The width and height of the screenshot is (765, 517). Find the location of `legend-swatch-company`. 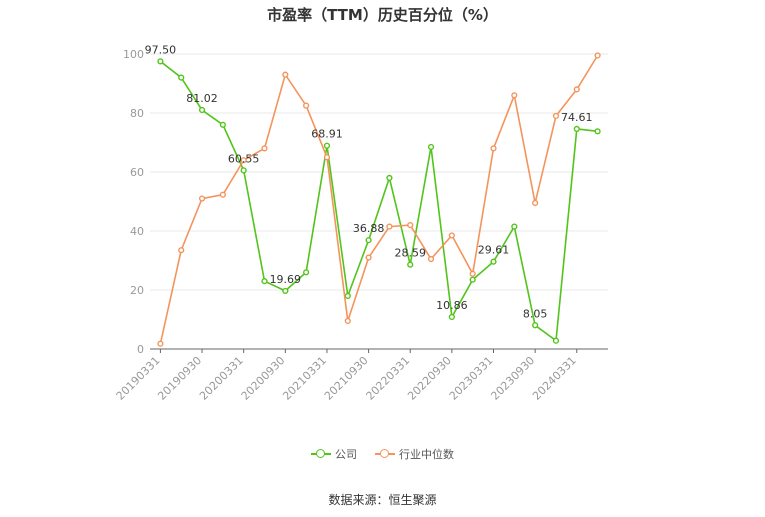

legend-swatch-company is located at coordinates (321, 454).